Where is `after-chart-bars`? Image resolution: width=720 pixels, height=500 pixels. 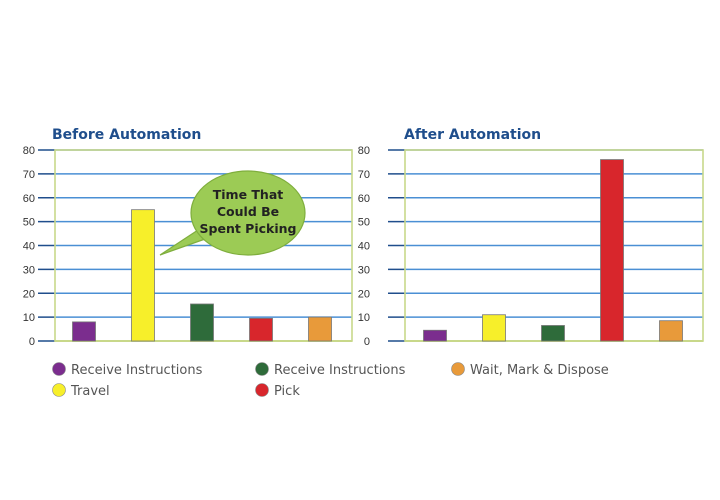
after-chart-bars is located at coordinates (553, 250).